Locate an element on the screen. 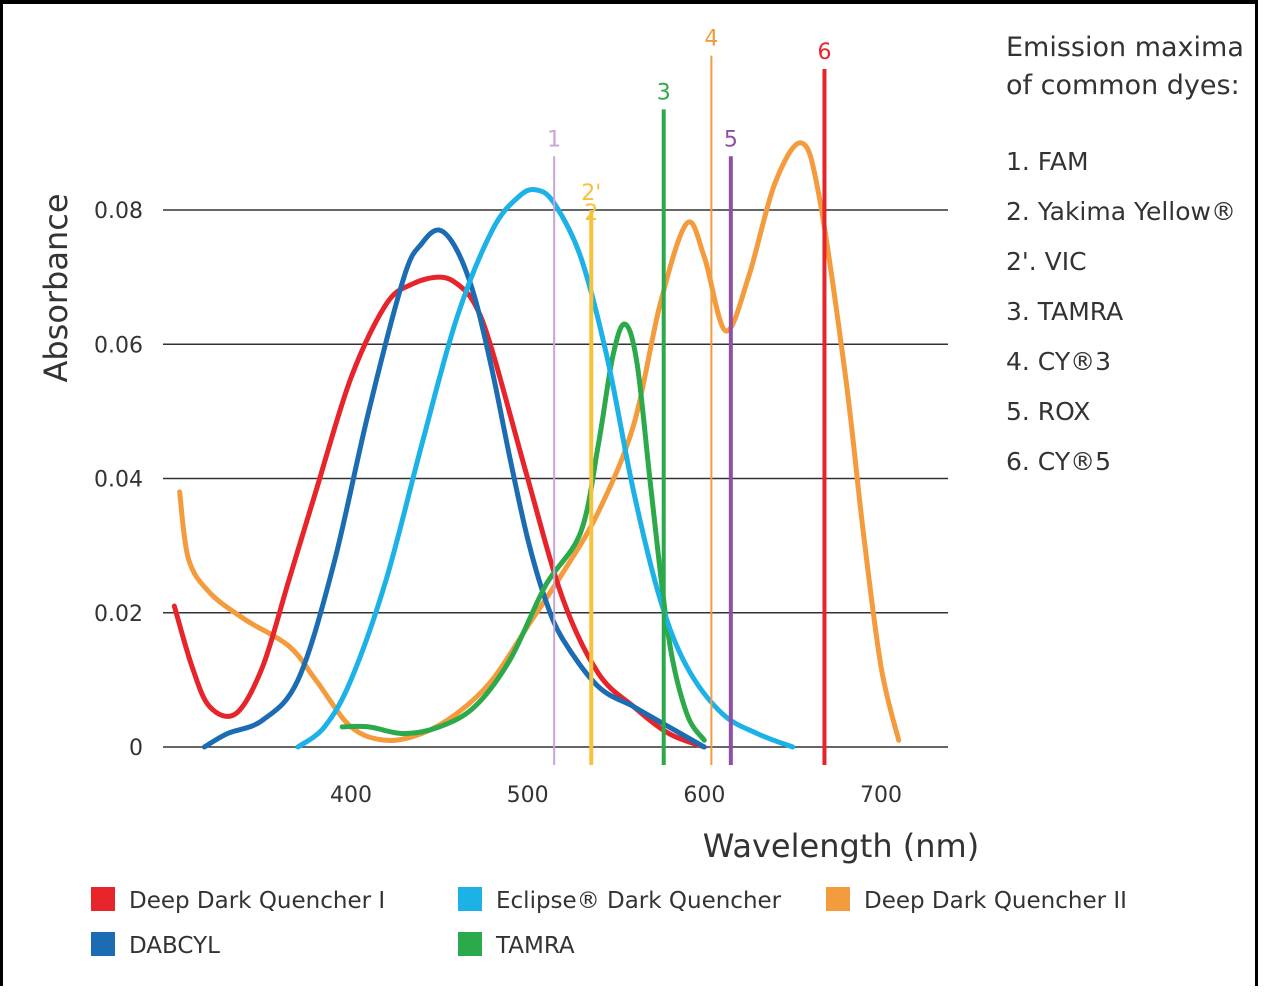  legend-swatch-tamra is located at coordinates (470, 944).